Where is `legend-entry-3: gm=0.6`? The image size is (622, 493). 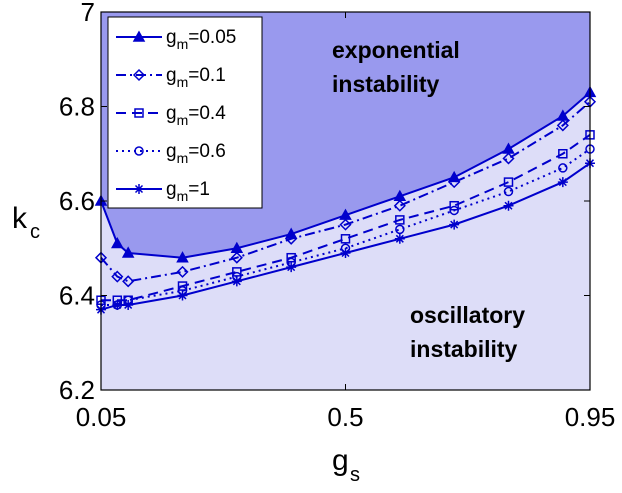
legend-entry-3: gm=0.6 is located at coordinates (171, 153).